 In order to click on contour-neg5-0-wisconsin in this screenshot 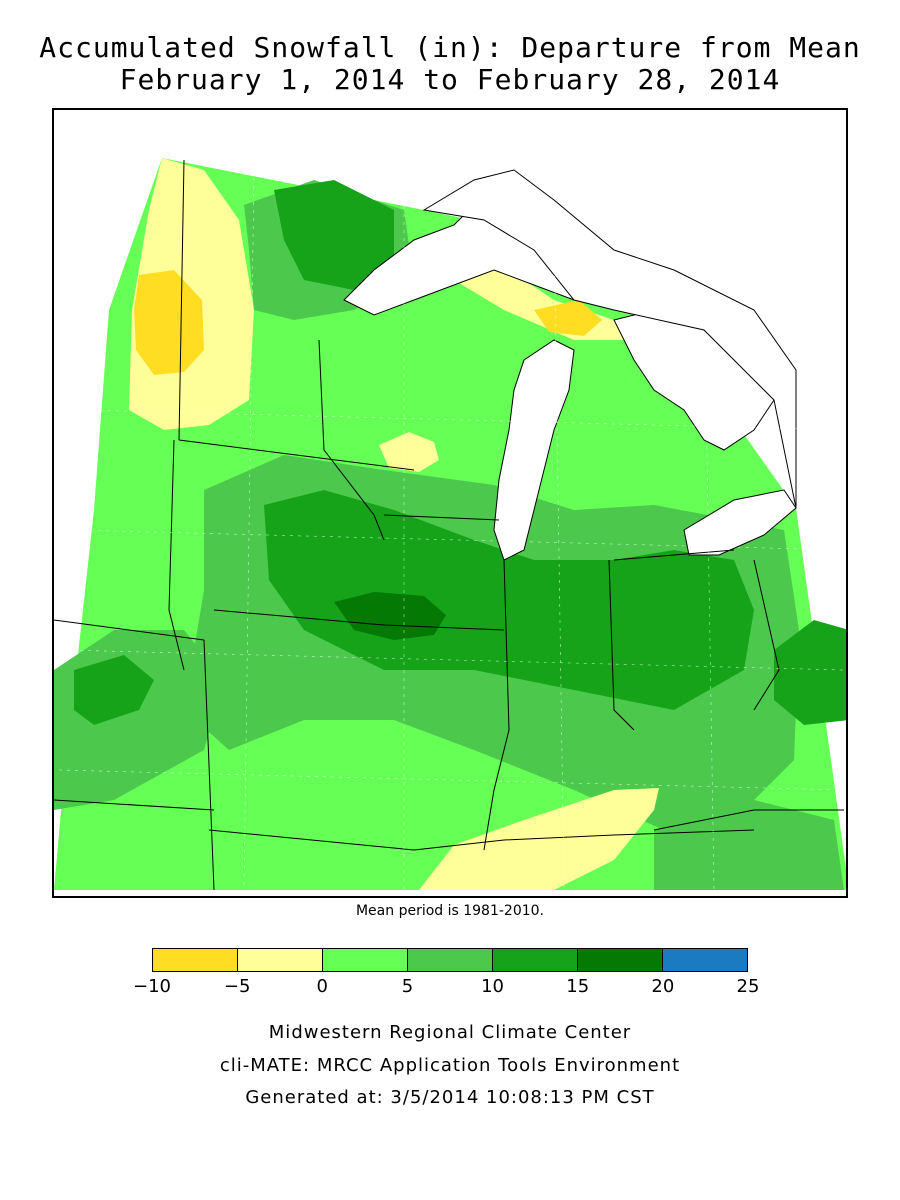, I will do `click(409, 452)`.